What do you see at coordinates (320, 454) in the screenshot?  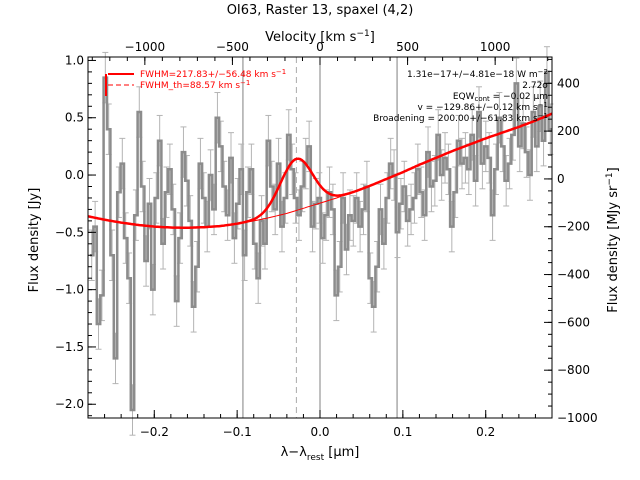 I see `x-axis-title: λ−λrest [μm]` at bounding box center [320, 454].